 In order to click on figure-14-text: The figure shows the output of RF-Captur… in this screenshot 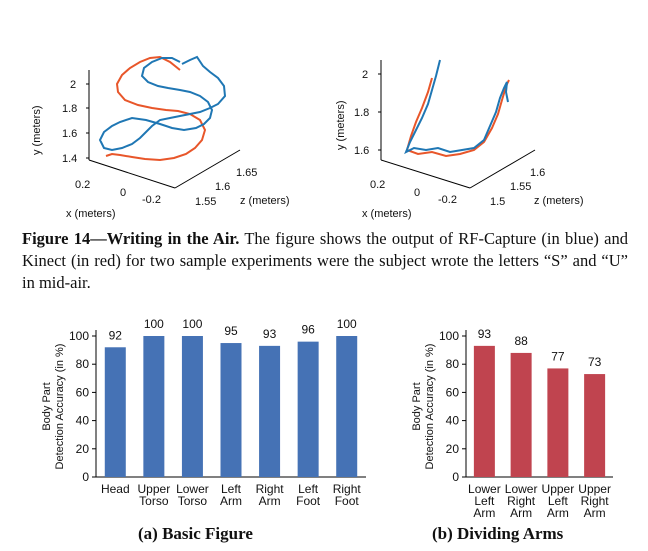, I will do `click(325, 260)`.